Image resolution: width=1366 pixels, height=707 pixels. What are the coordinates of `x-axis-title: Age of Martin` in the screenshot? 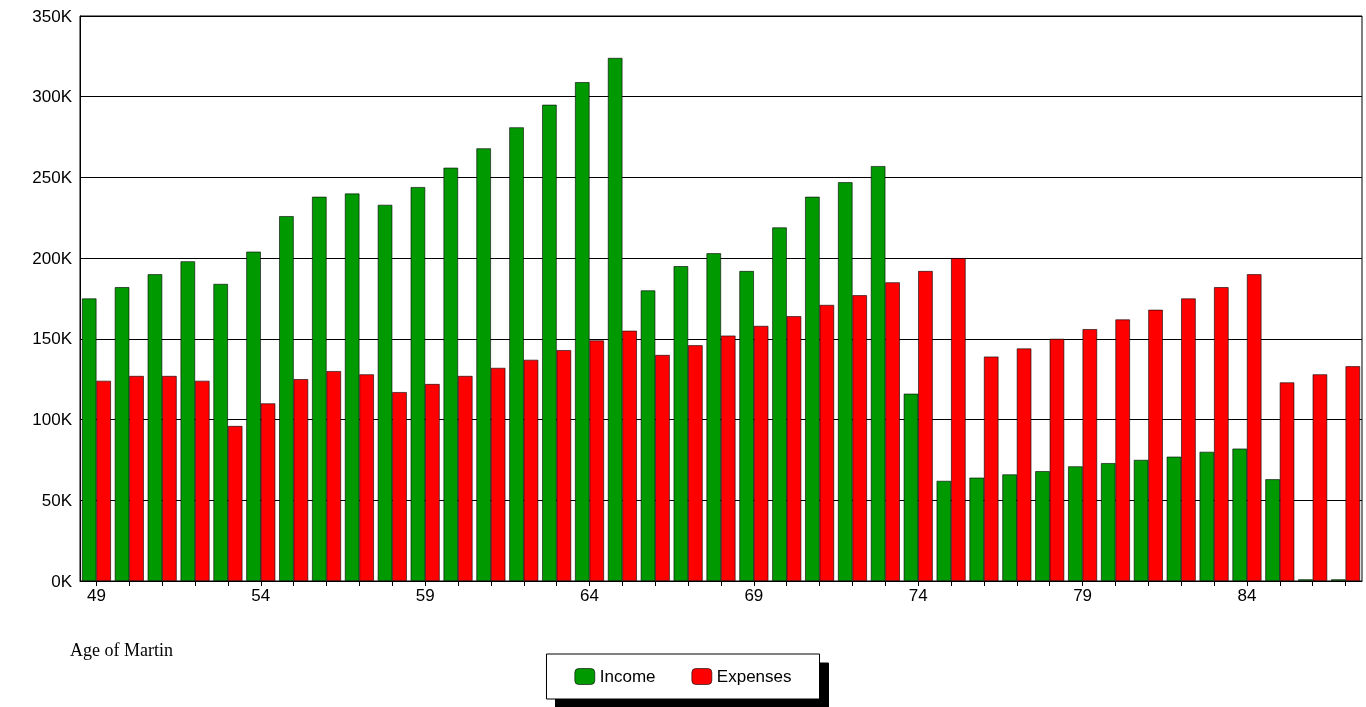 It's located at (121, 650).